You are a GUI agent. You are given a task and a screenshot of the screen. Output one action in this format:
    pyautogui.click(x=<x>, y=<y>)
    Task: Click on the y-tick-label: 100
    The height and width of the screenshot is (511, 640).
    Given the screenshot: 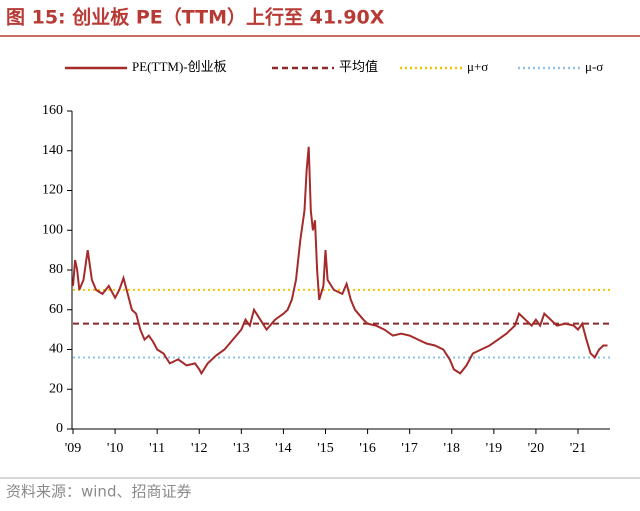 What is the action you would take?
    pyautogui.click(x=52, y=229)
    